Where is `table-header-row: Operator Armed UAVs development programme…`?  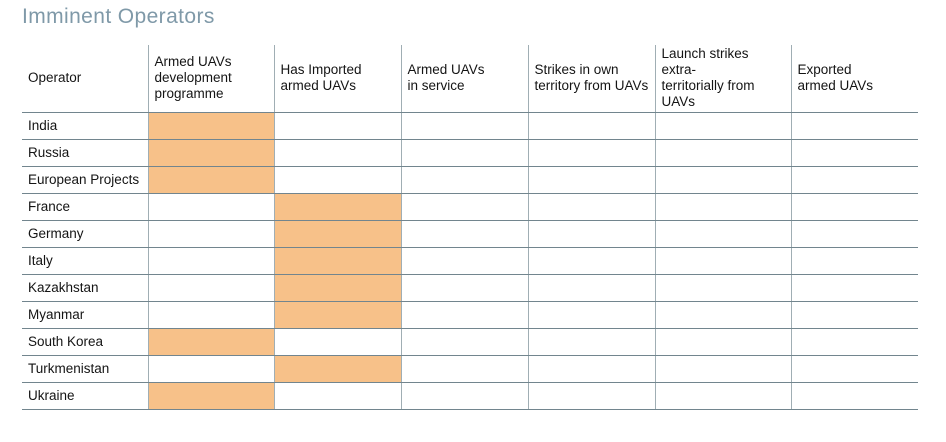 table-header-row: Operator Armed UAVs development programme… is located at coordinates (470, 79).